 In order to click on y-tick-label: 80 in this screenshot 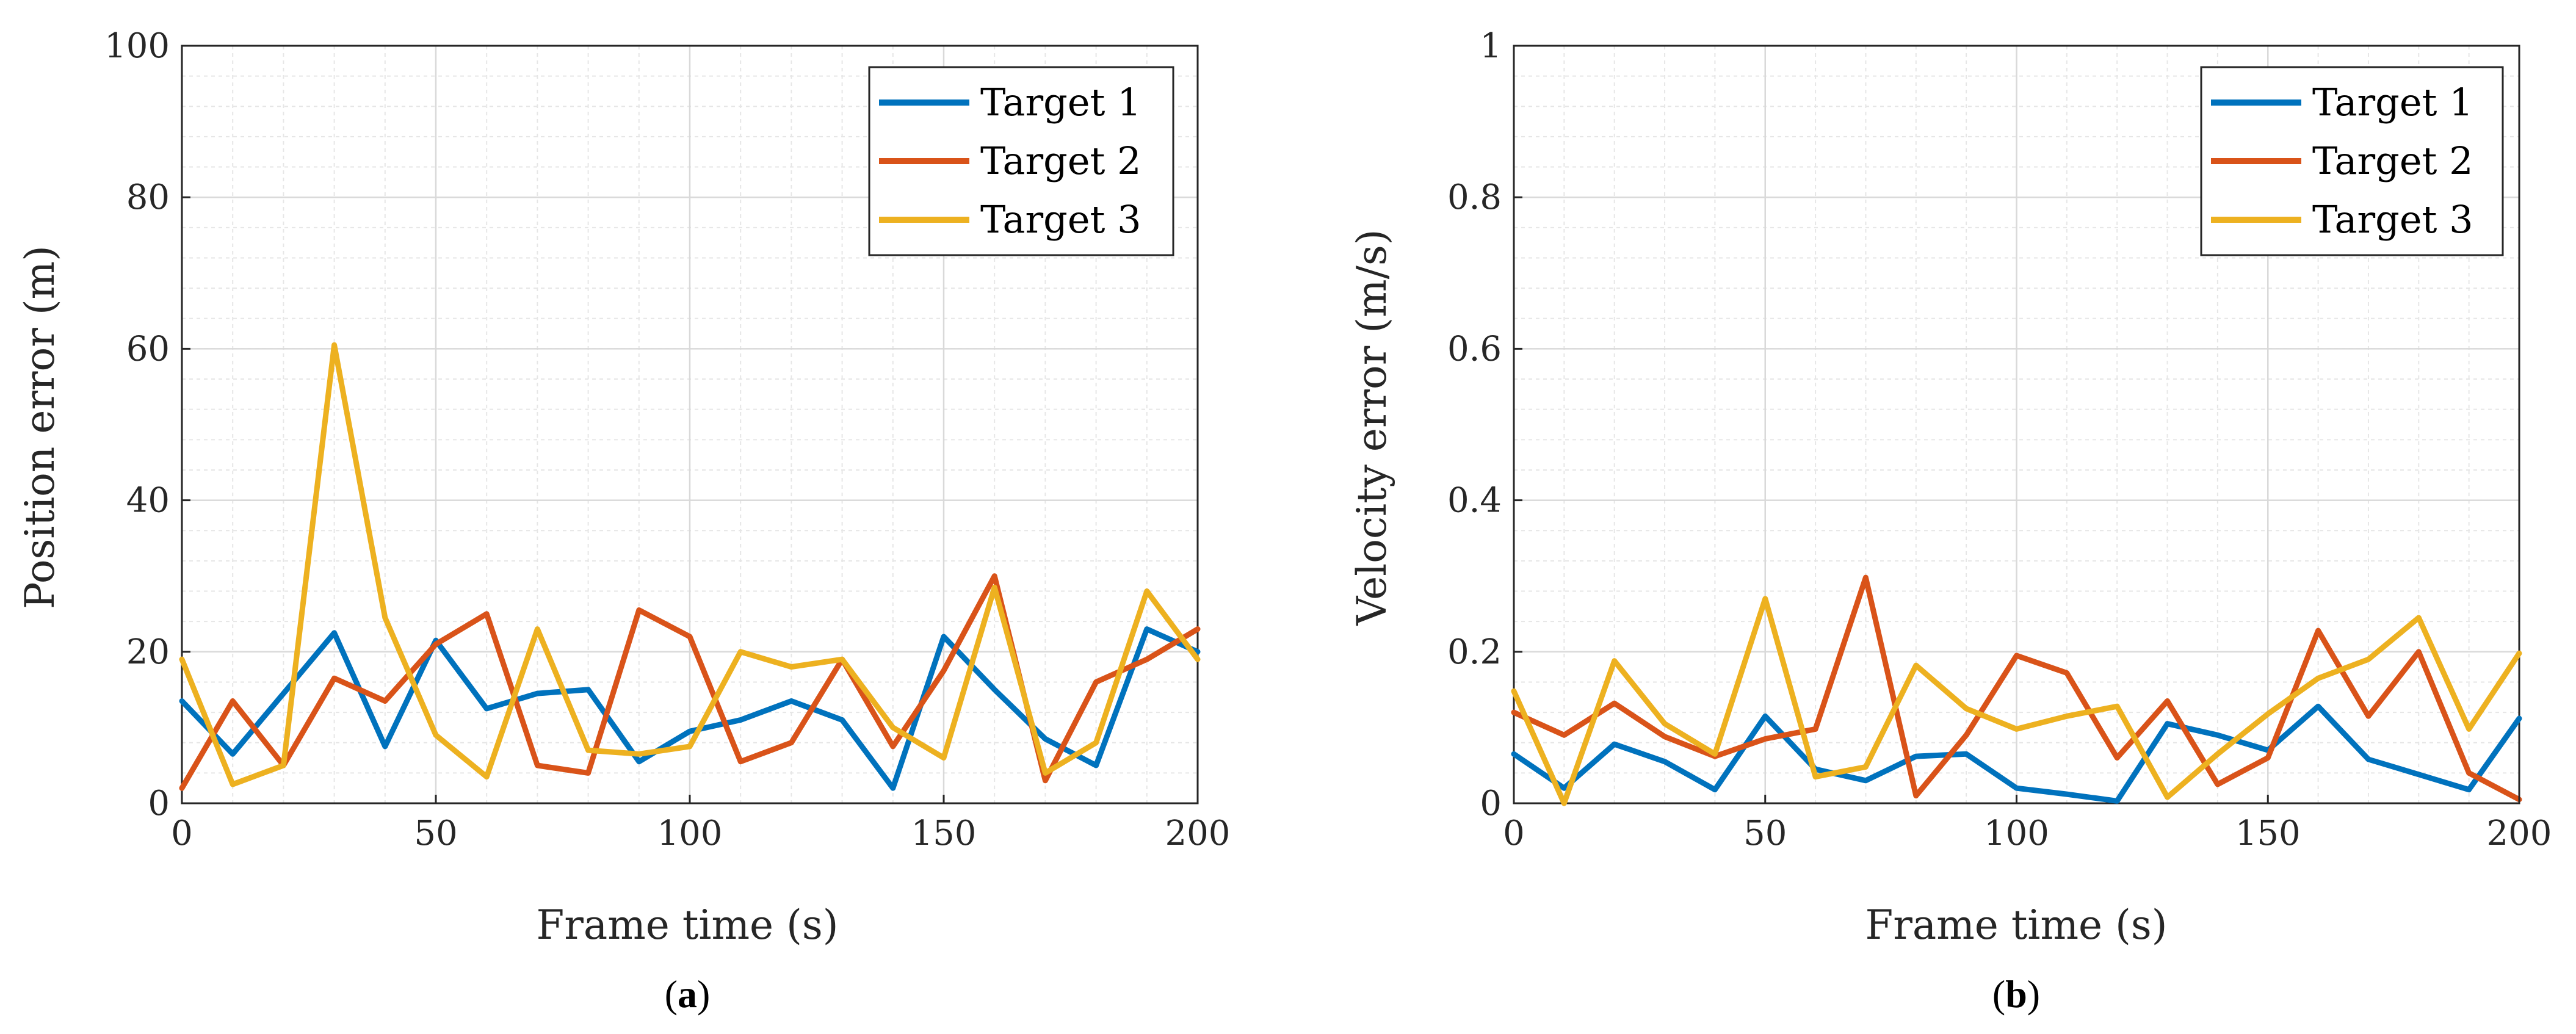, I will do `click(148, 197)`.